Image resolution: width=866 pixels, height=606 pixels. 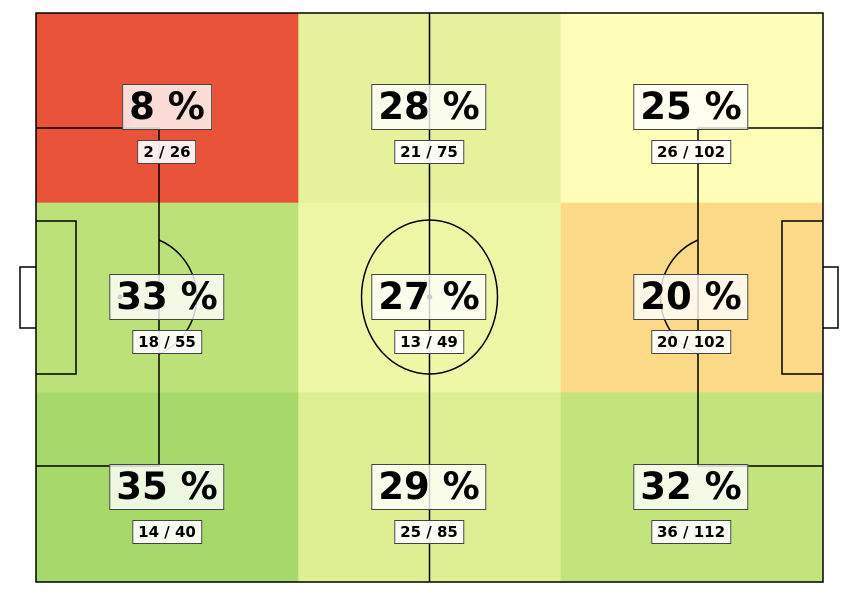 I want to click on left-goal-area, so click(x=56, y=297).